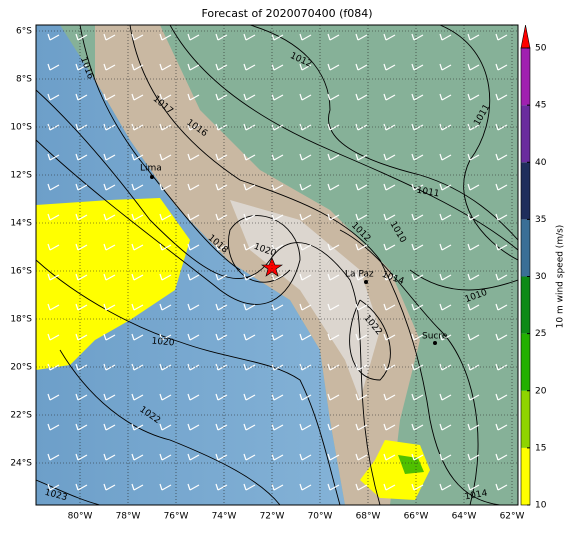 This screenshot has height=533, width=575. Describe the element at coordinates (176, 517) in the screenshot. I see `lon-label: 76°W` at that location.